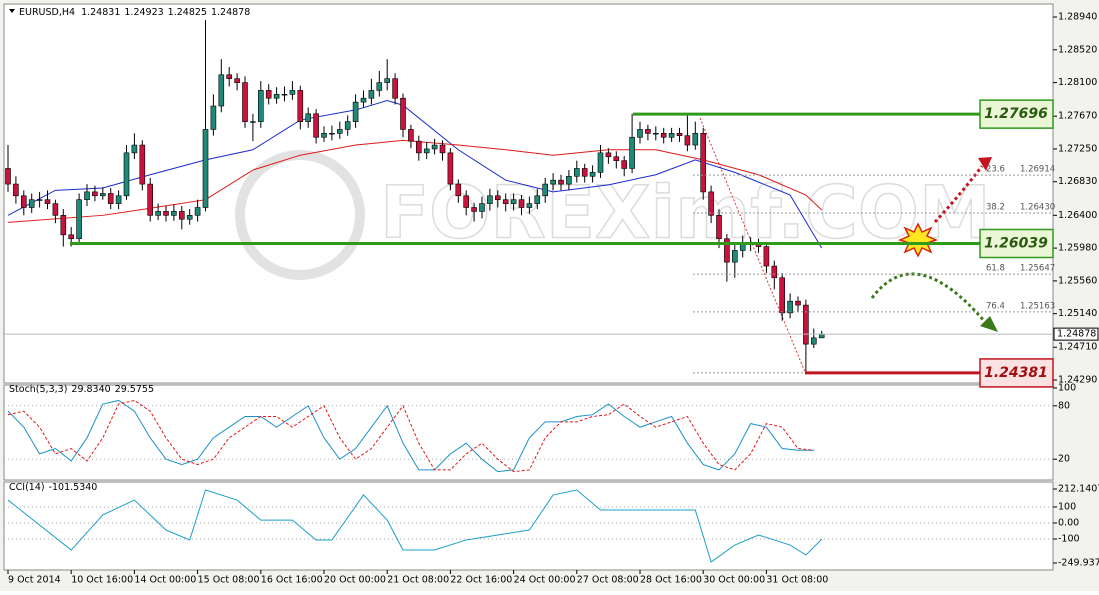 This screenshot has height=595, width=1099. What do you see at coordinates (73, 487) in the screenshot?
I see `indicator-reading: -101.5340` at bounding box center [73, 487].